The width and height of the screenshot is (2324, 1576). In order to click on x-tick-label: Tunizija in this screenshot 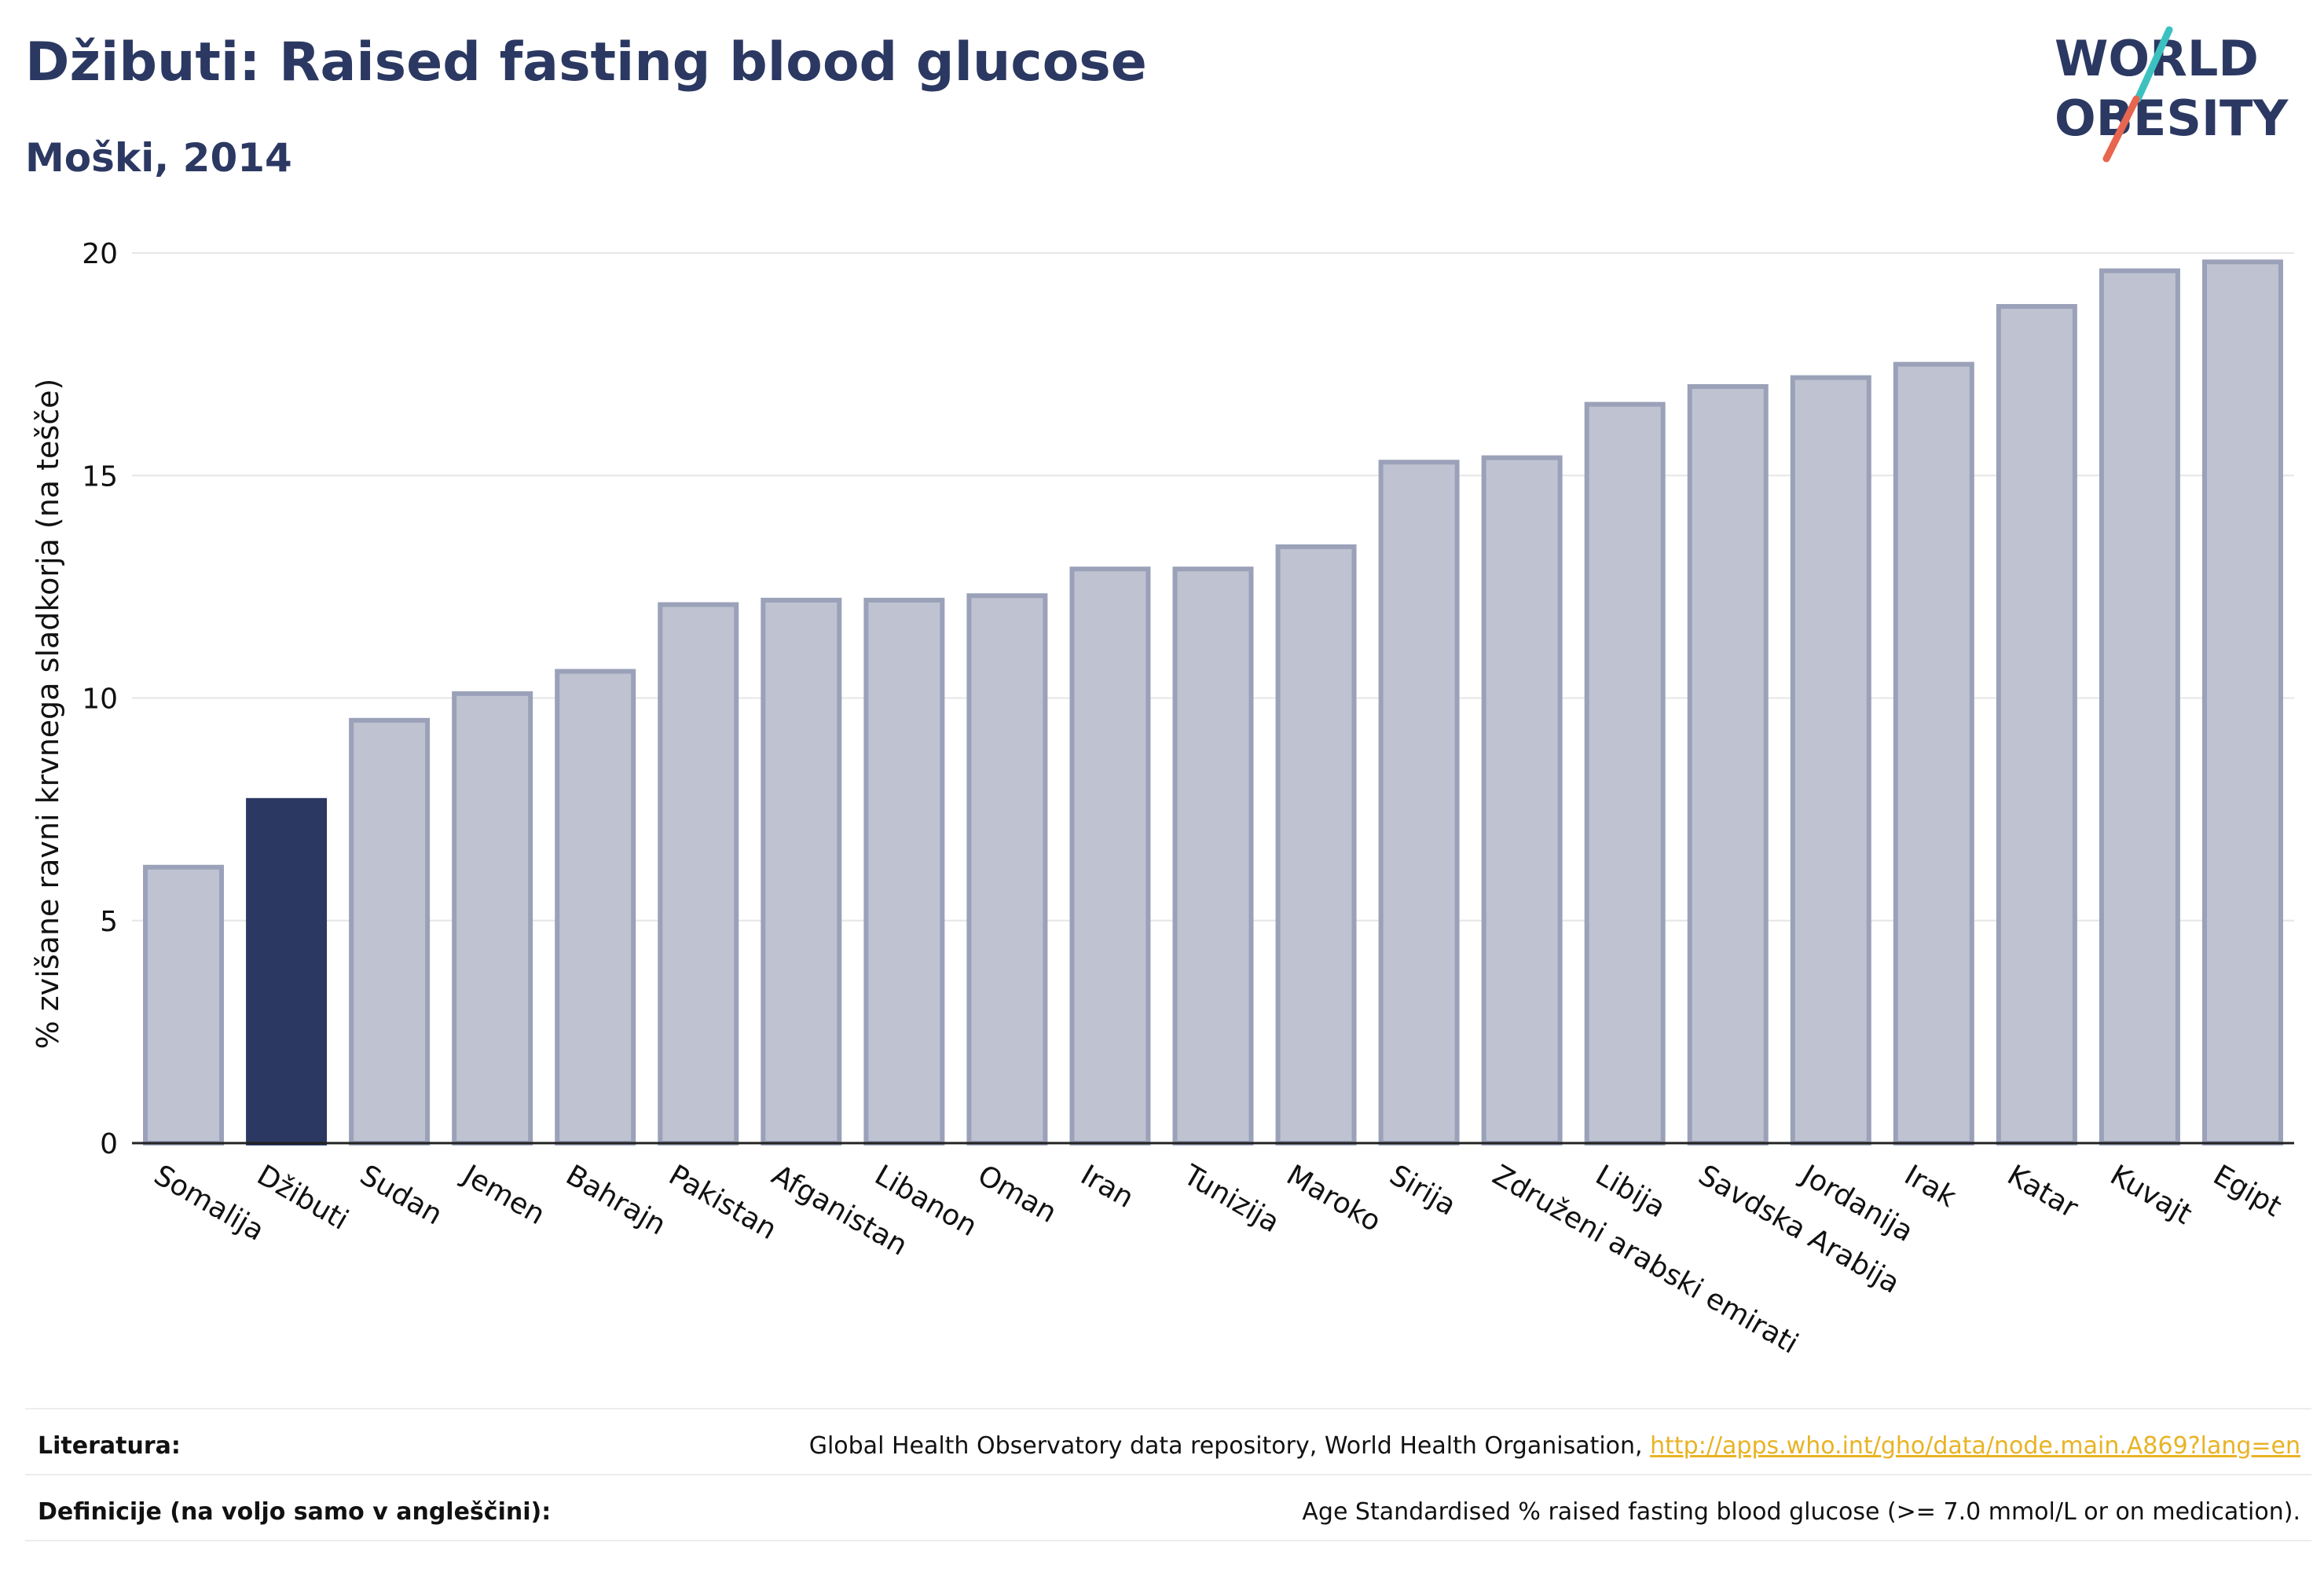, I will do `click(1231, 1199)`.